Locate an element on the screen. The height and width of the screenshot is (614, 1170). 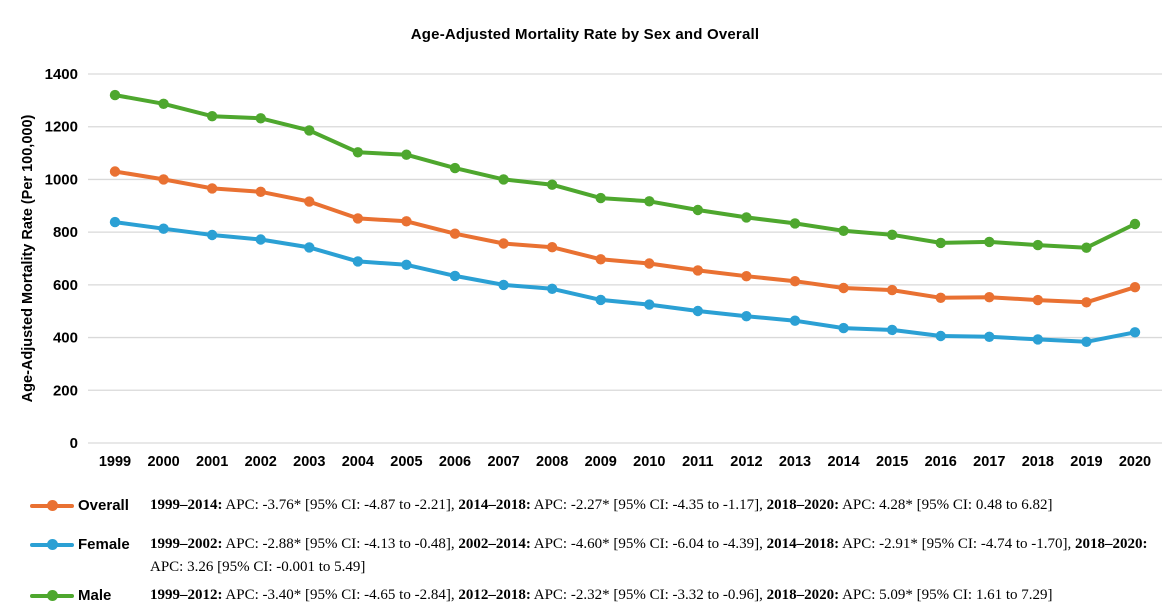
data-point-female-2006 is located at coordinates (455, 276).